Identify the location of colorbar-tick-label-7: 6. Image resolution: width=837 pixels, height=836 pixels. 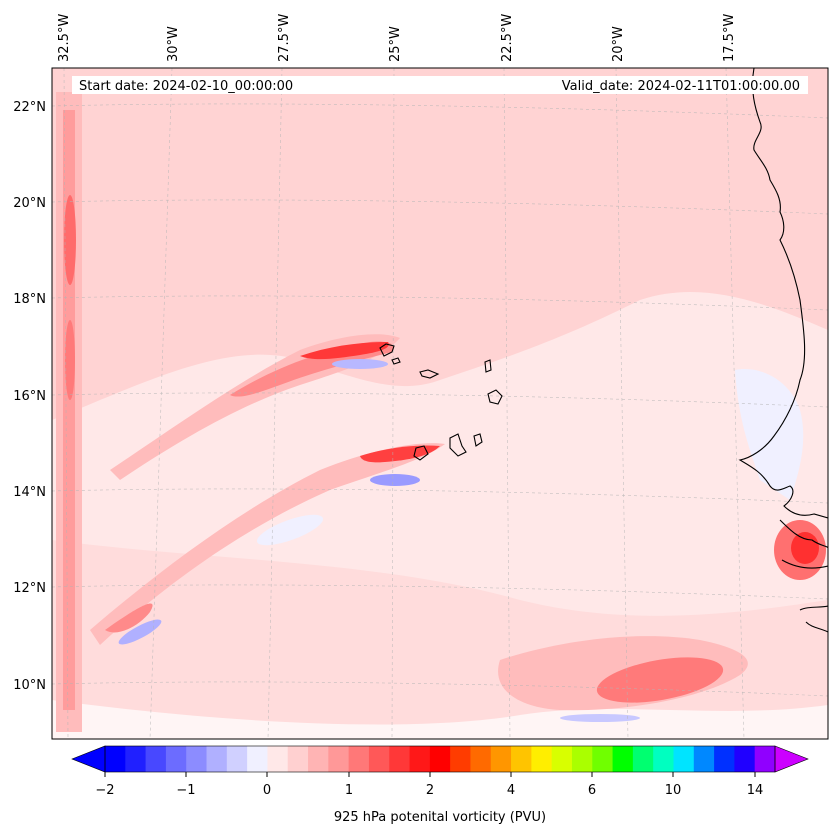
(592, 790).